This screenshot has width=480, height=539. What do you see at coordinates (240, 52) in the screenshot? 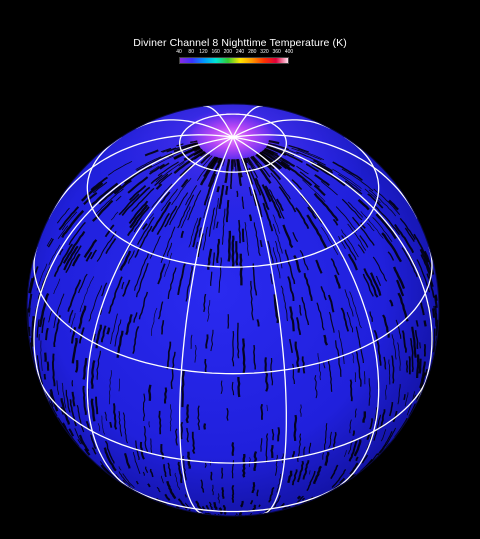
I see `colorbar-tick: 240` at bounding box center [240, 52].